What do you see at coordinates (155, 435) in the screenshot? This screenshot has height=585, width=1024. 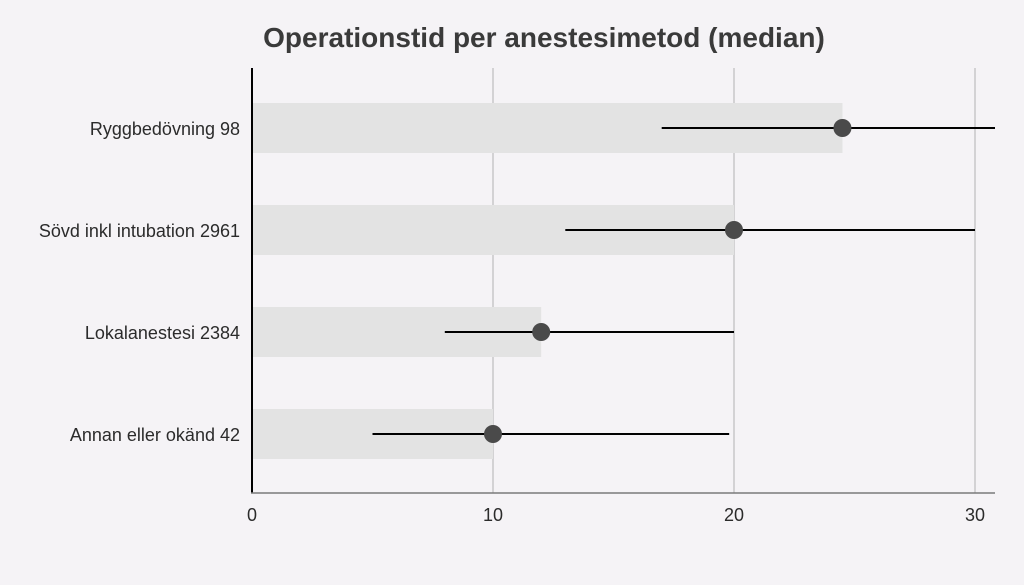 I see `category-label: Annan eller okänd 42` at bounding box center [155, 435].